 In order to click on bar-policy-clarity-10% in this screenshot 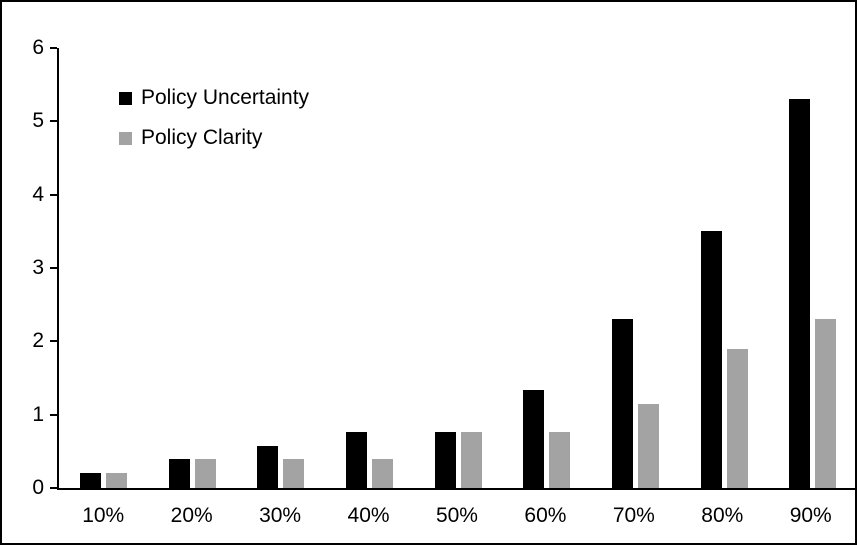, I will do `click(116, 480)`.